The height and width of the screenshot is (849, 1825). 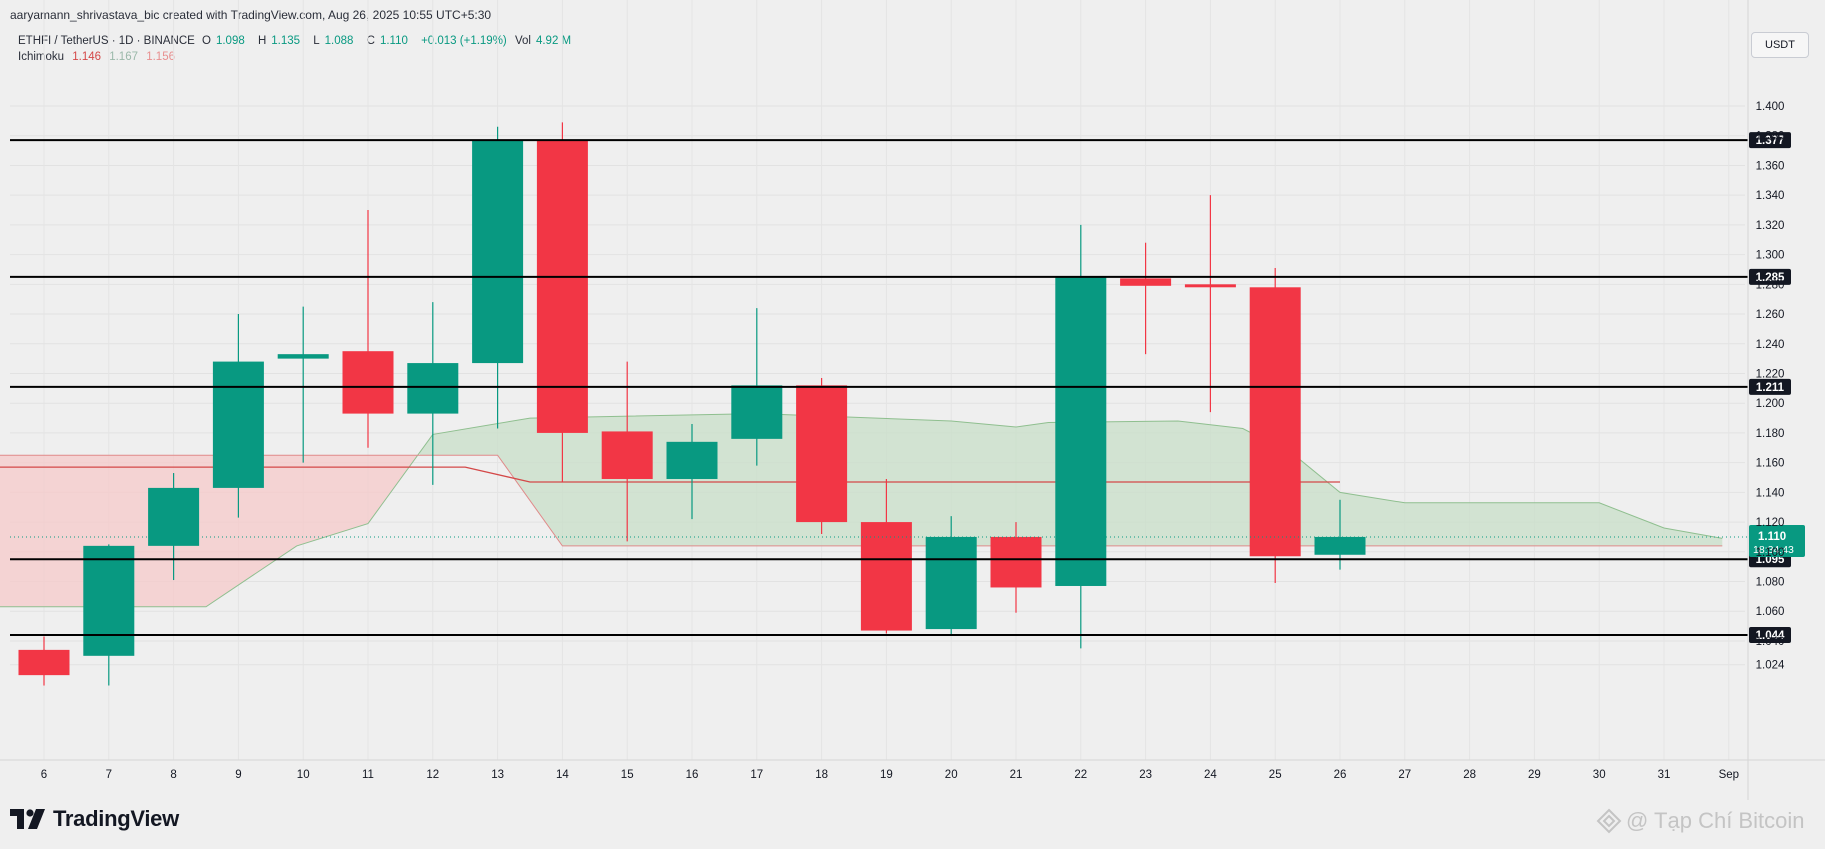 I want to click on y-tick-label: 1.300, so click(x=1770, y=256).